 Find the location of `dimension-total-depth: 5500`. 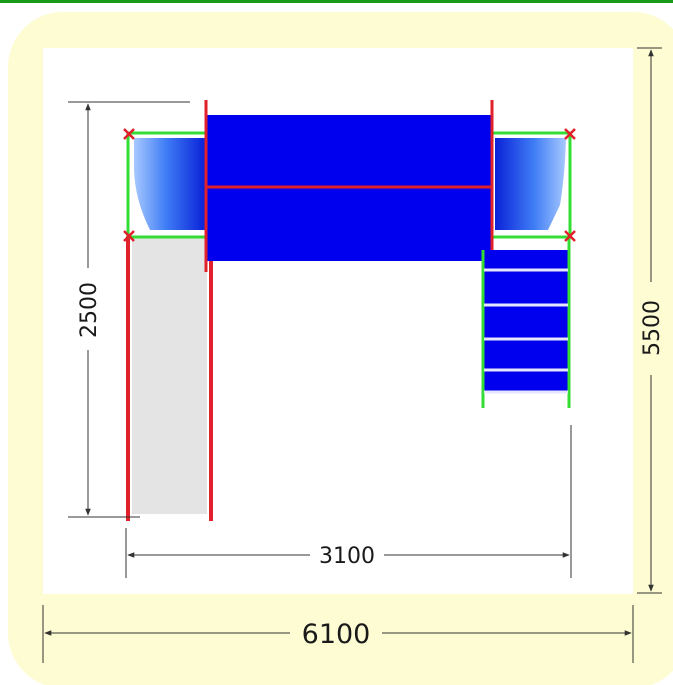

dimension-total-depth: 5500 is located at coordinates (651, 320).